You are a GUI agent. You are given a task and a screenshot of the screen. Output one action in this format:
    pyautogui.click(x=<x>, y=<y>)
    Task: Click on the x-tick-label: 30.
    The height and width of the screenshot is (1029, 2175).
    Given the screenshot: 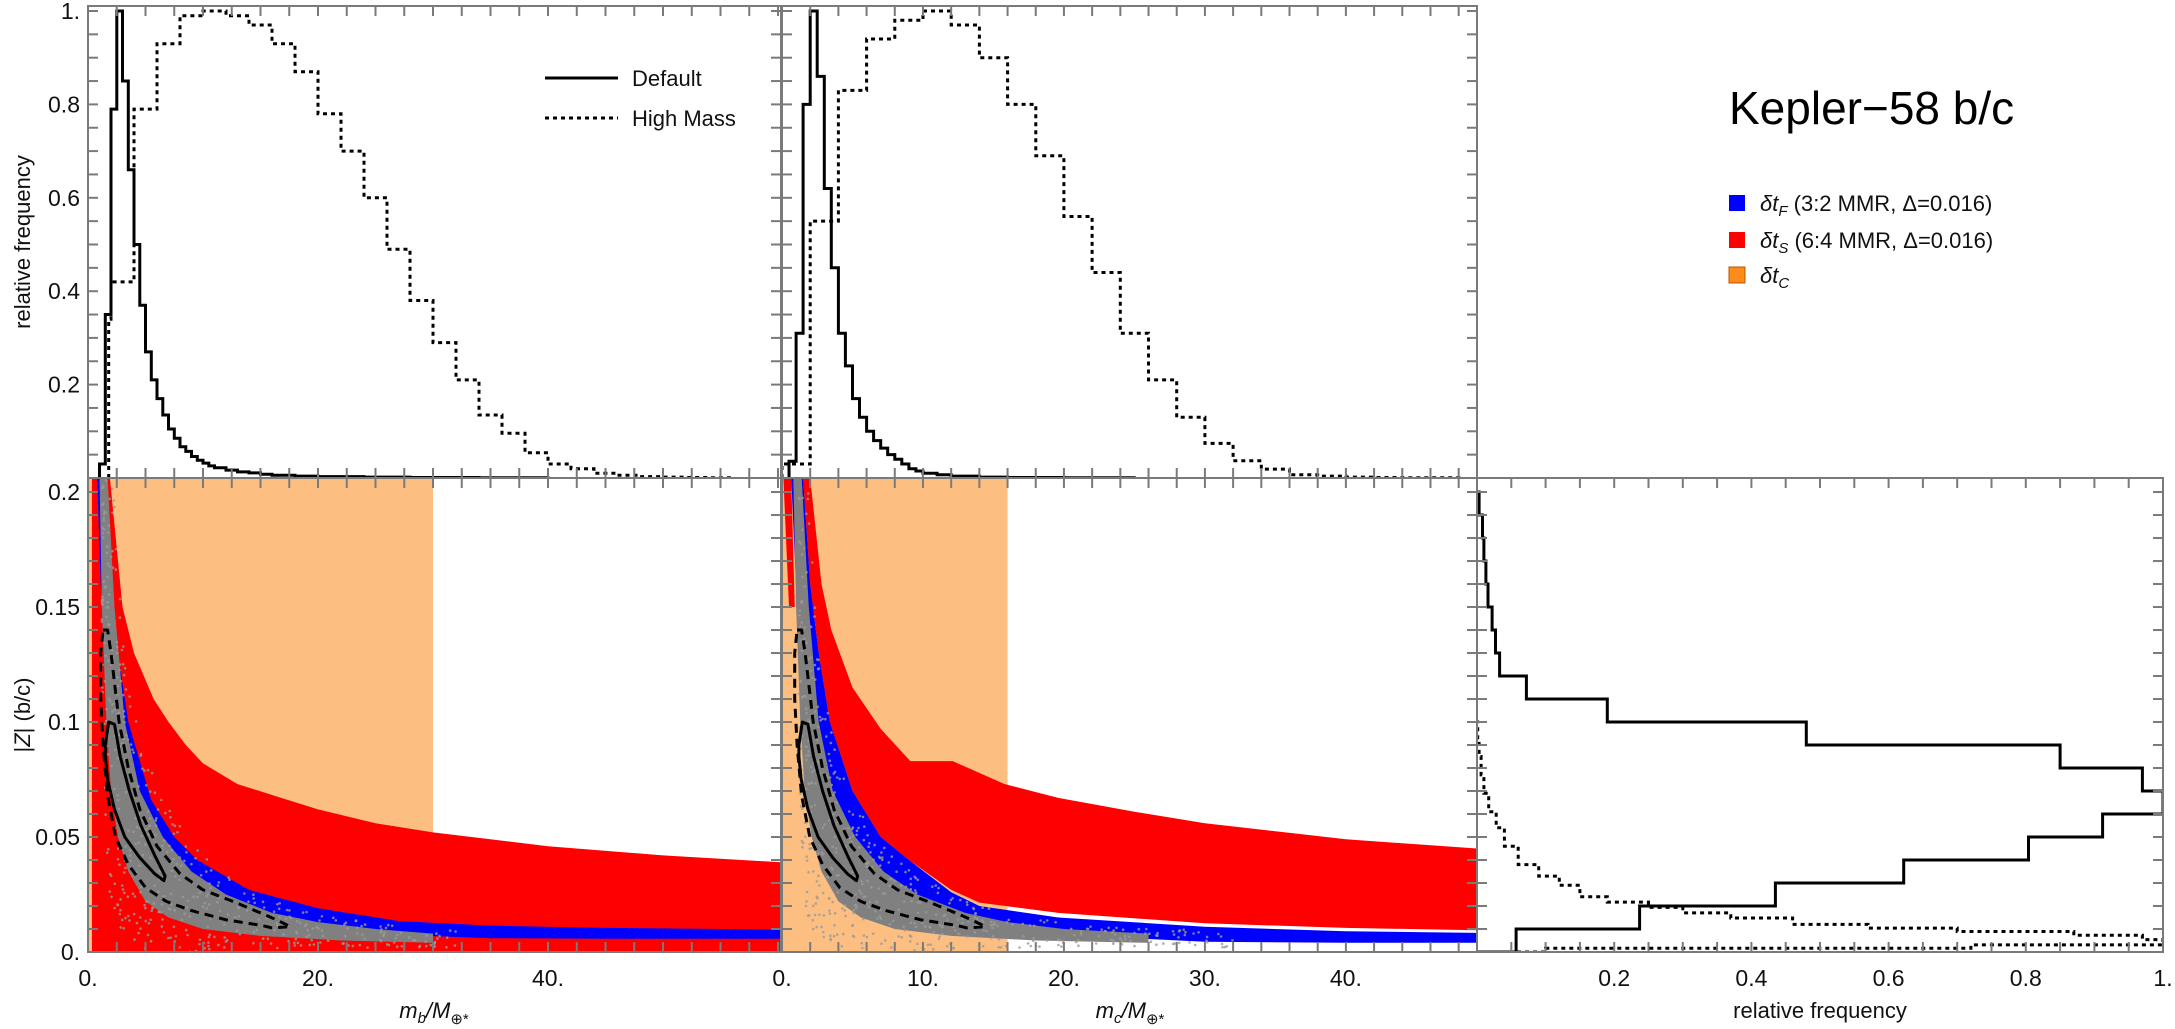 What is the action you would take?
    pyautogui.click(x=1205, y=978)
    